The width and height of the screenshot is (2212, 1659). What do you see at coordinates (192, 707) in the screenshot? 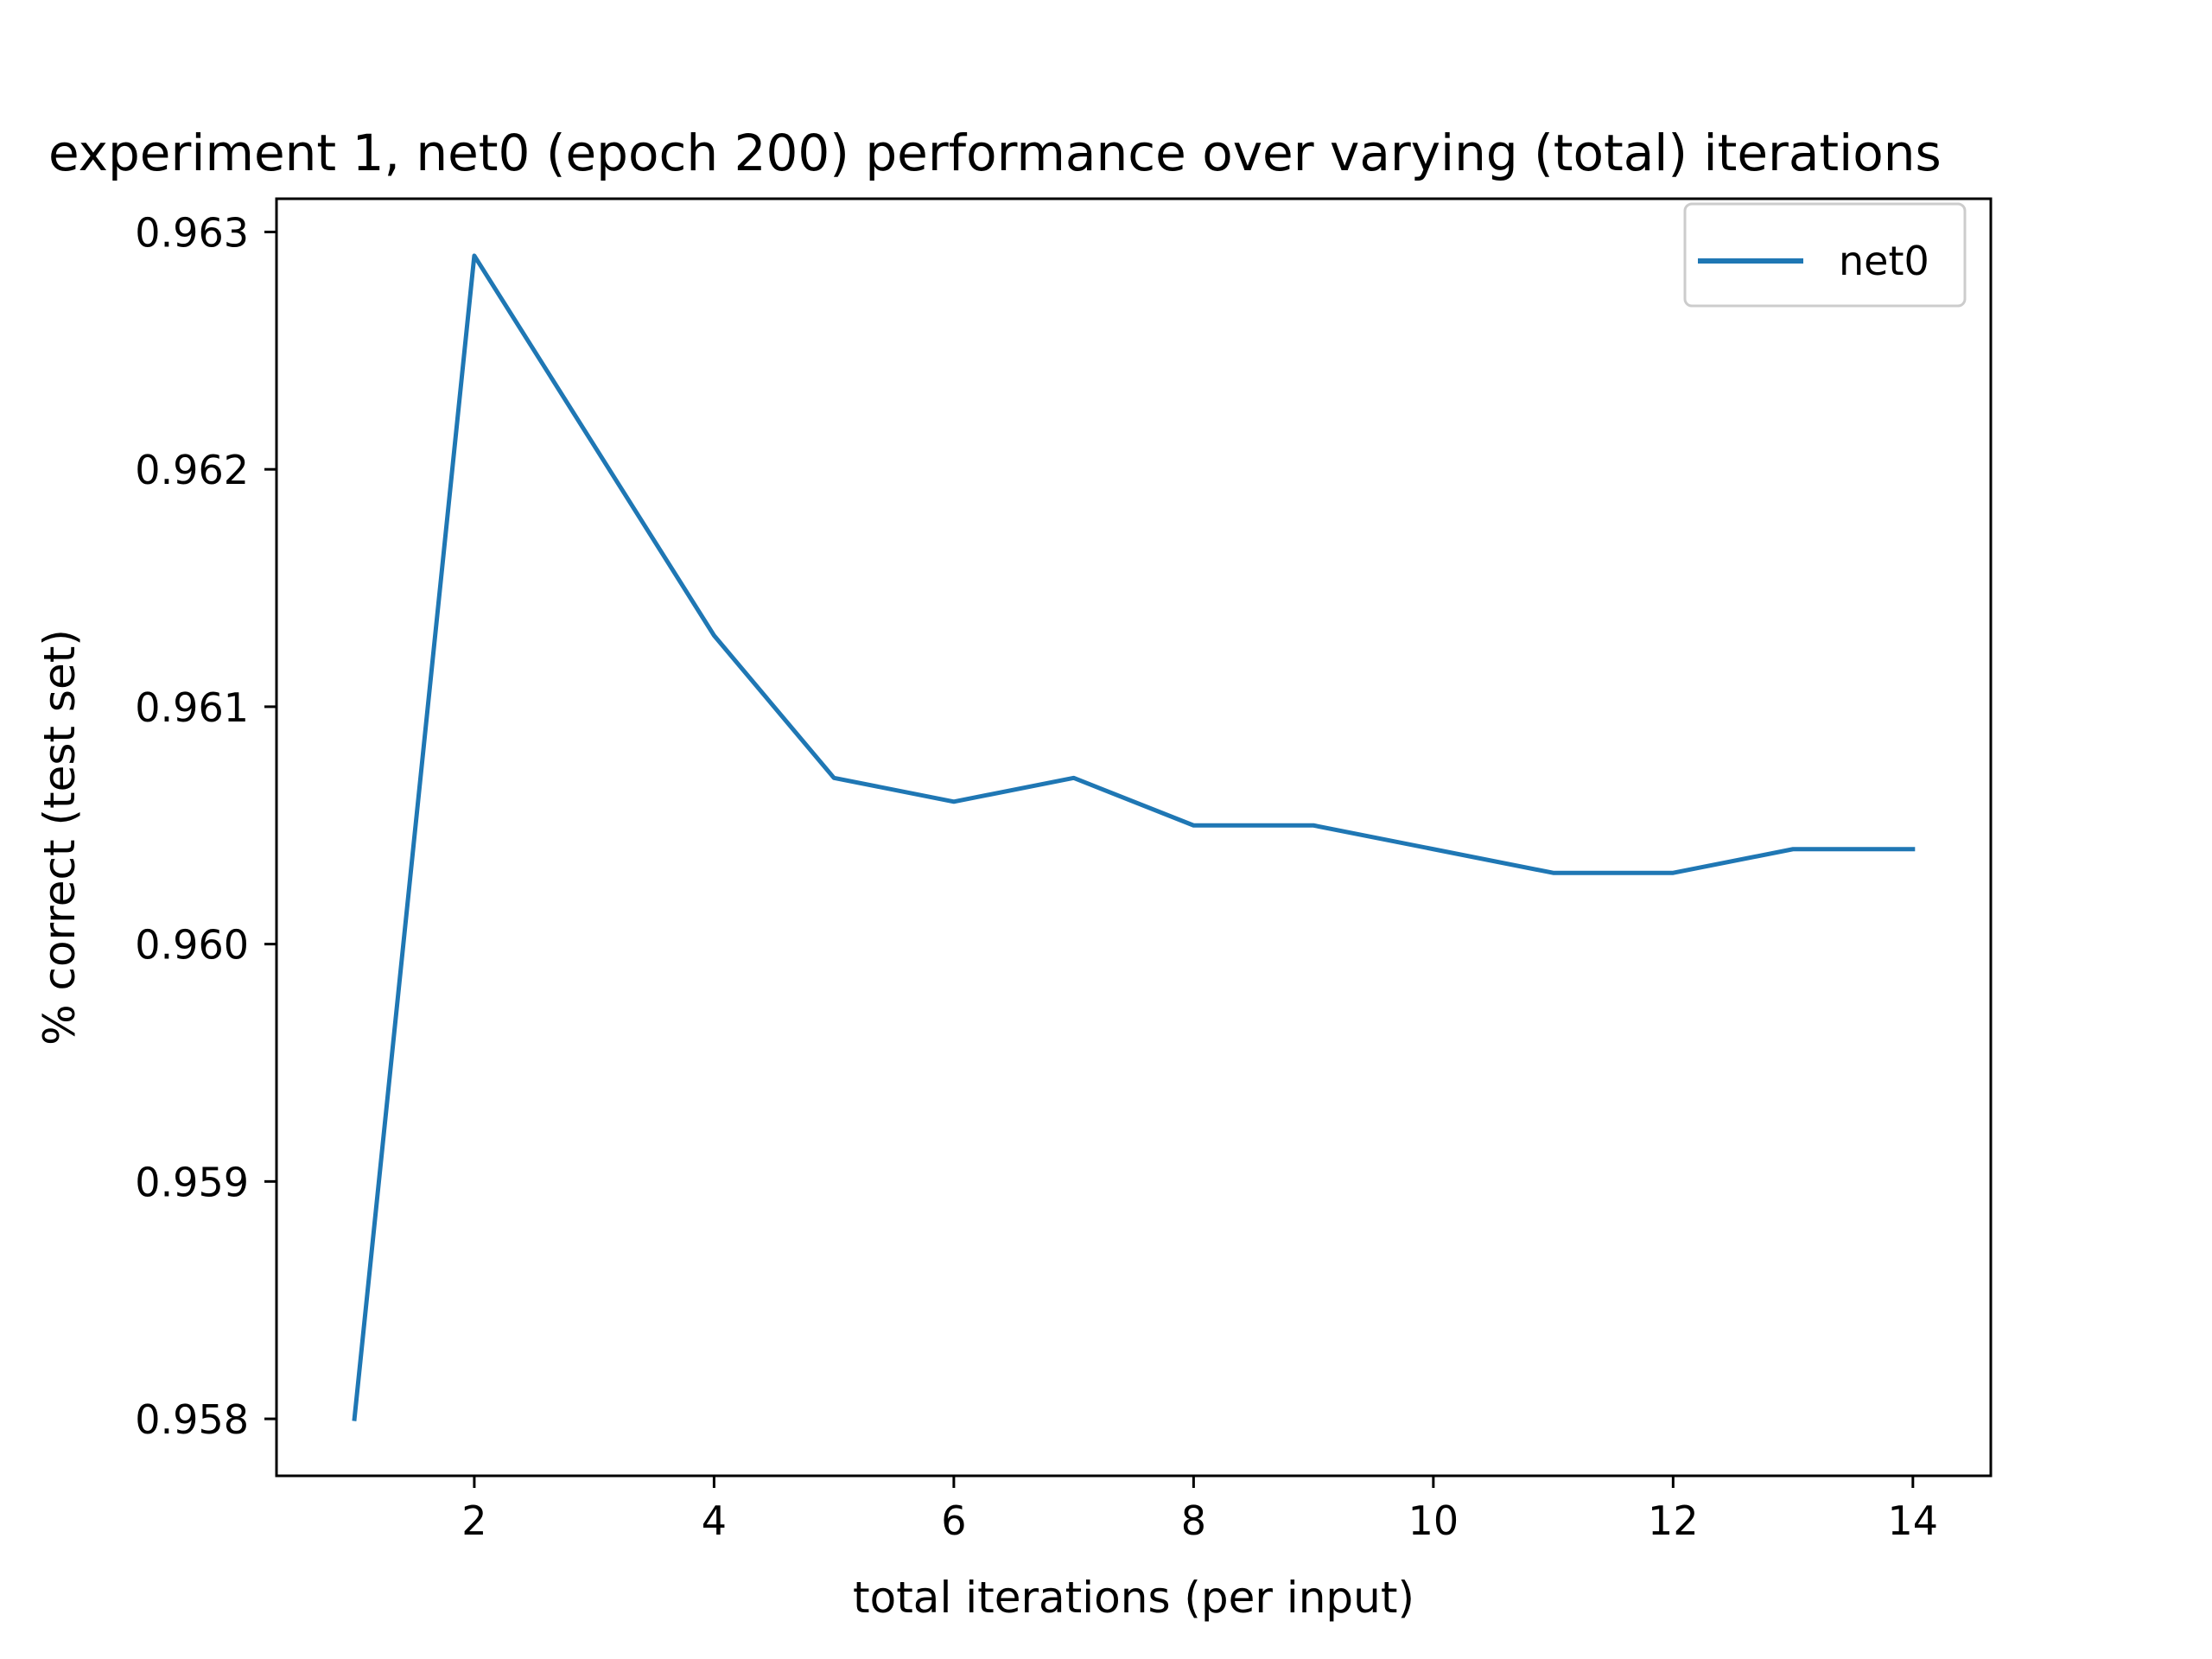
I see `y-tick-label: 0.961` at bounding box center [192, 707].